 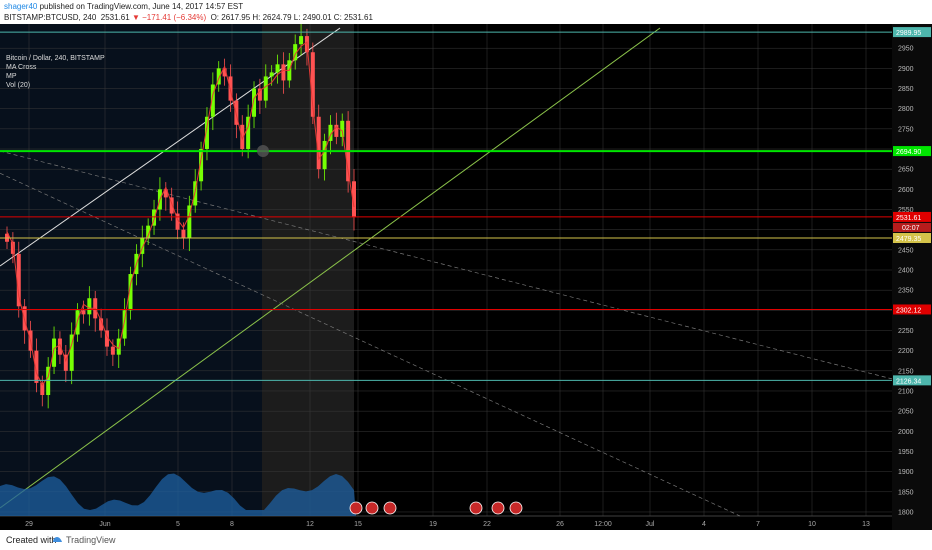 I want to click on legend-mp: MP, so click(x=11, y=76).